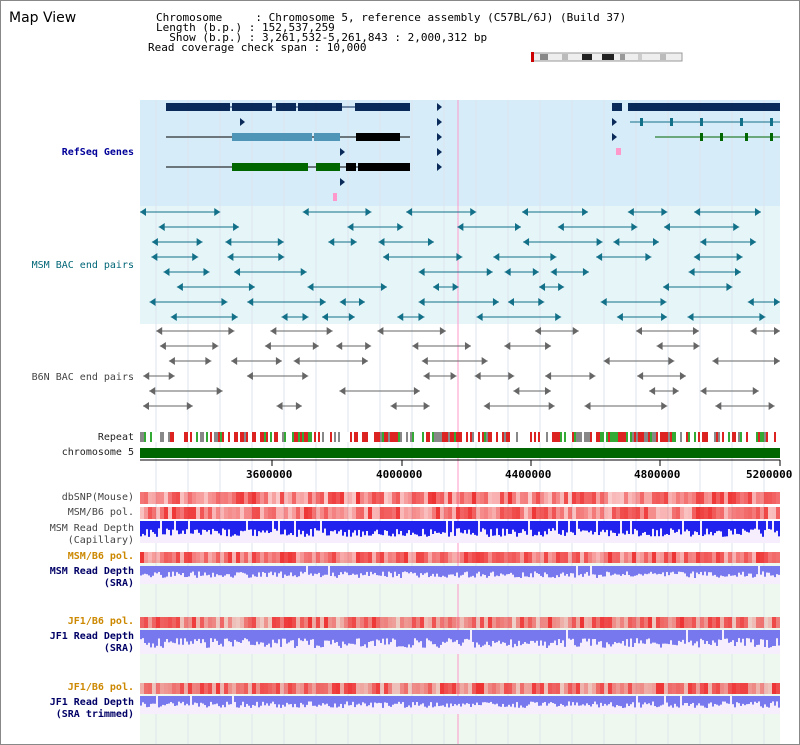  Describe the element at coordinates (741, 122) in the screenshot. I see `refseq-gene-exon` at that location.